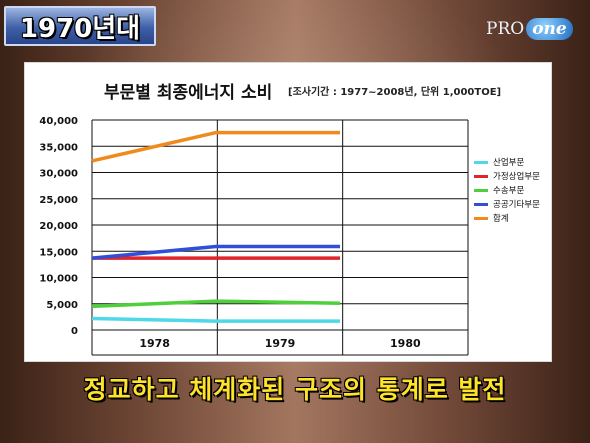 Image resolution: width=590 pixels, height=443 pixels. Describe the element at coordinates (74, 331) in the screenshot. I see `y-tick-label: 0` at that location.